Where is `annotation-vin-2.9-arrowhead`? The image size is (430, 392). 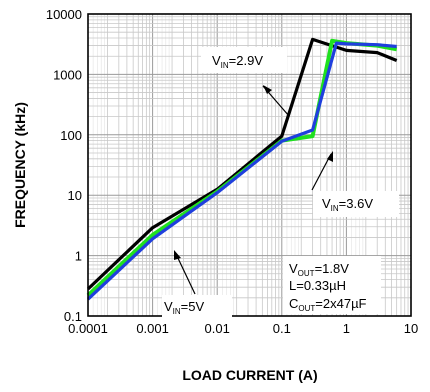 annotation-vin-2.9-arrowhead is located at coordinates (267, 89).